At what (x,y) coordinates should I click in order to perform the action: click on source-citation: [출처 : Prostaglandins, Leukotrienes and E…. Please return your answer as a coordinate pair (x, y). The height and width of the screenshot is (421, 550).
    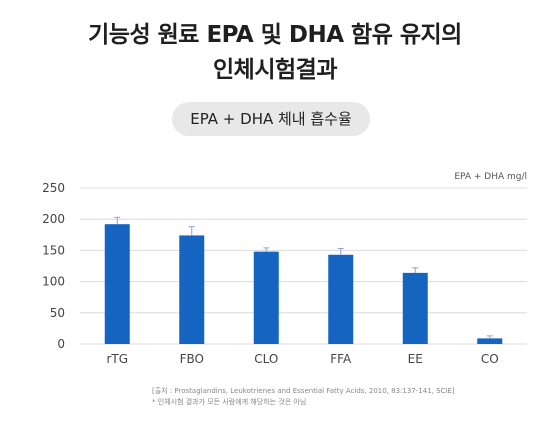
    Looking at the image, I should click on (303, 391).